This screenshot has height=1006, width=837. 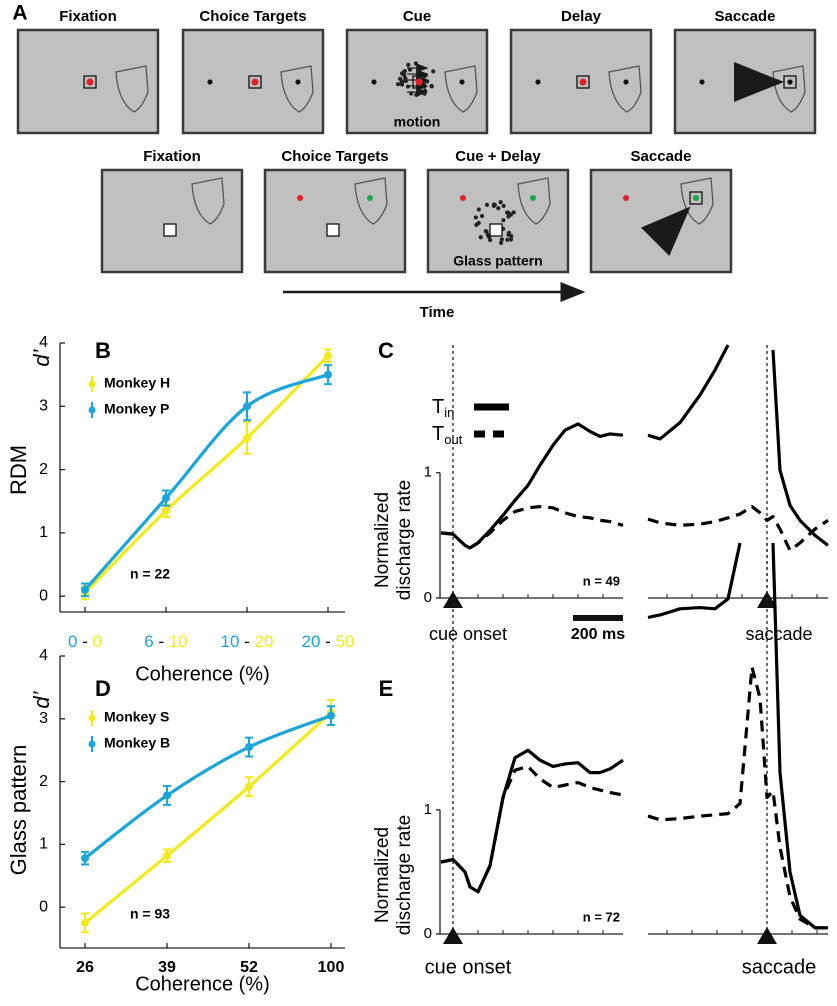 What do you see at coordinates (468, 967) in the screenshot?
I see `event-label: cue onset` at bounding box center [468, 967].